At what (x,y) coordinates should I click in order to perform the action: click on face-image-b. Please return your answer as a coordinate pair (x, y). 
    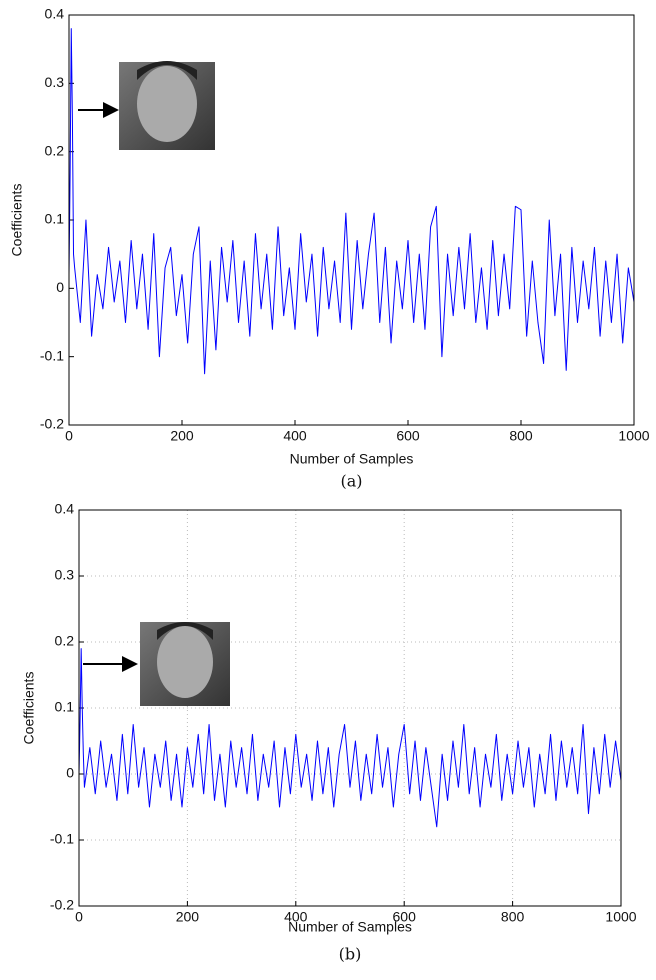
    Looking at the image, I should click on (156, 664).